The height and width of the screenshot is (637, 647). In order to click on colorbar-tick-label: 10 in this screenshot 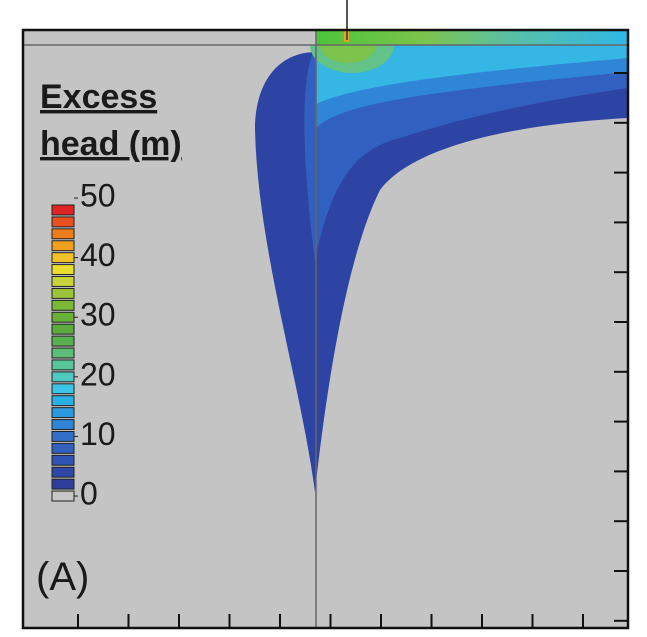, I will do `click(98, 434)`.